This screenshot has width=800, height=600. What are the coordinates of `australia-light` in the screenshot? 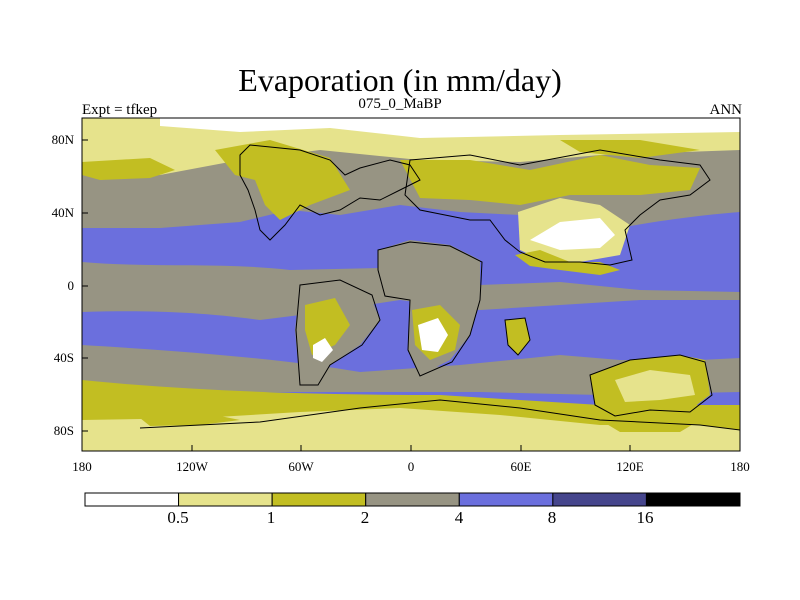 It's located at (655, 386).